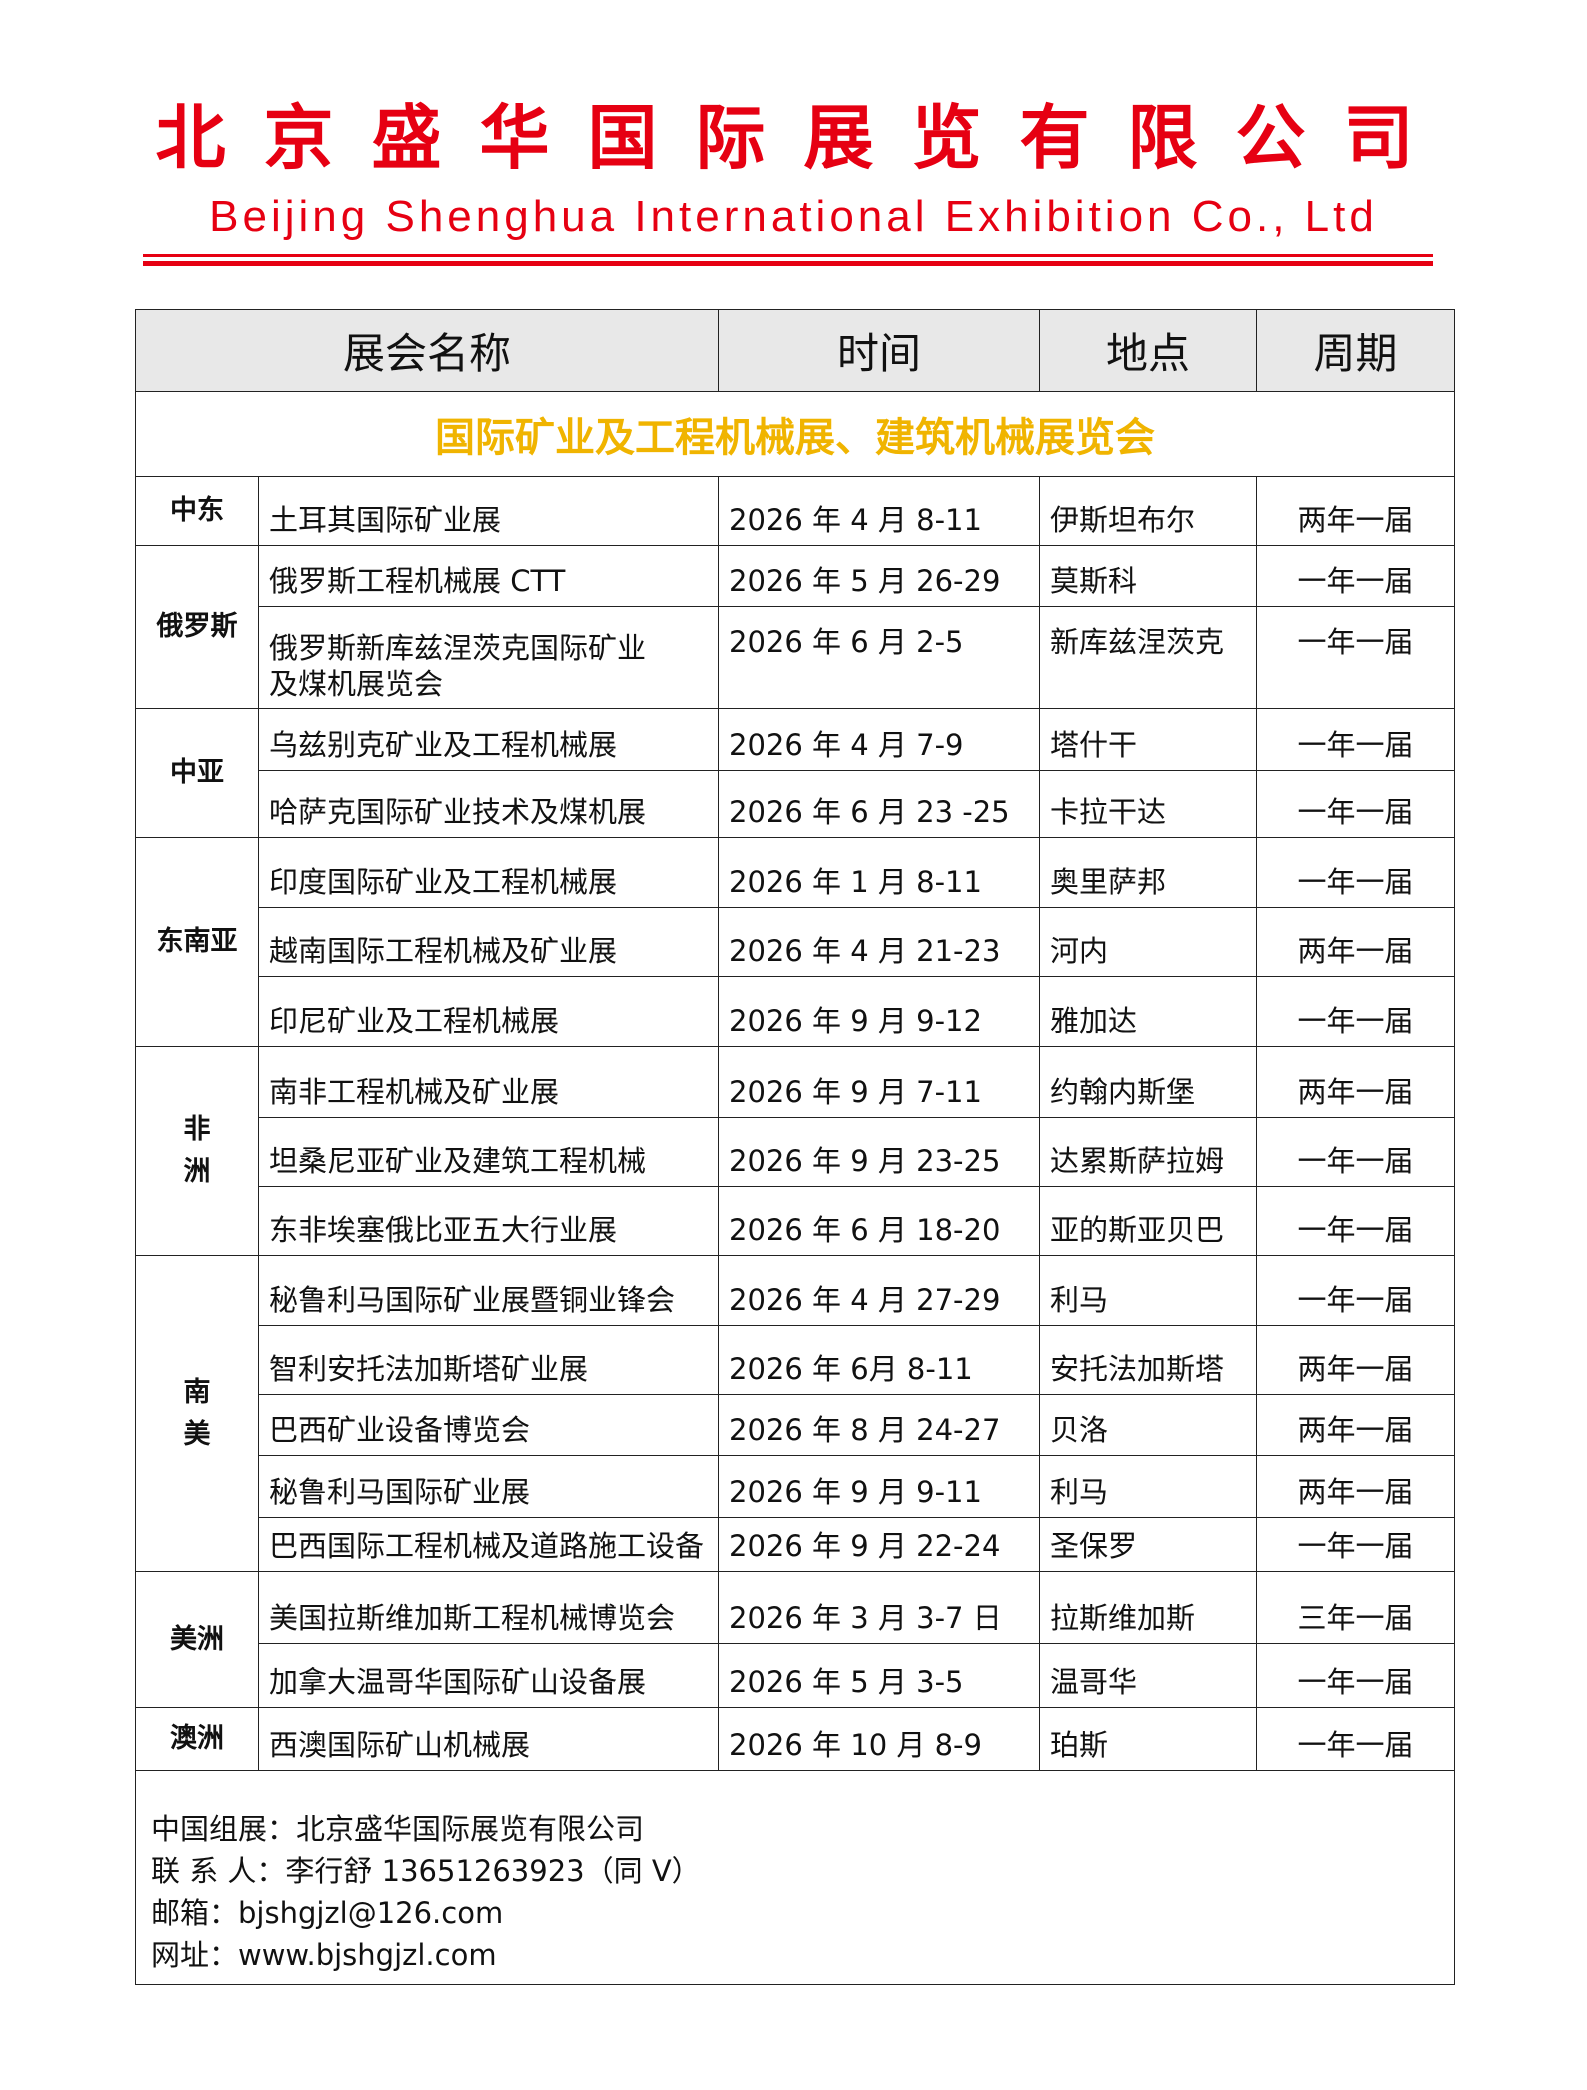 This screenshot has height=2090, width=1587. Describe the element at coordinates (879, 1221) in the screenshot. I see `exhibition-date: 2026 年 6 月 18-20` at that location.